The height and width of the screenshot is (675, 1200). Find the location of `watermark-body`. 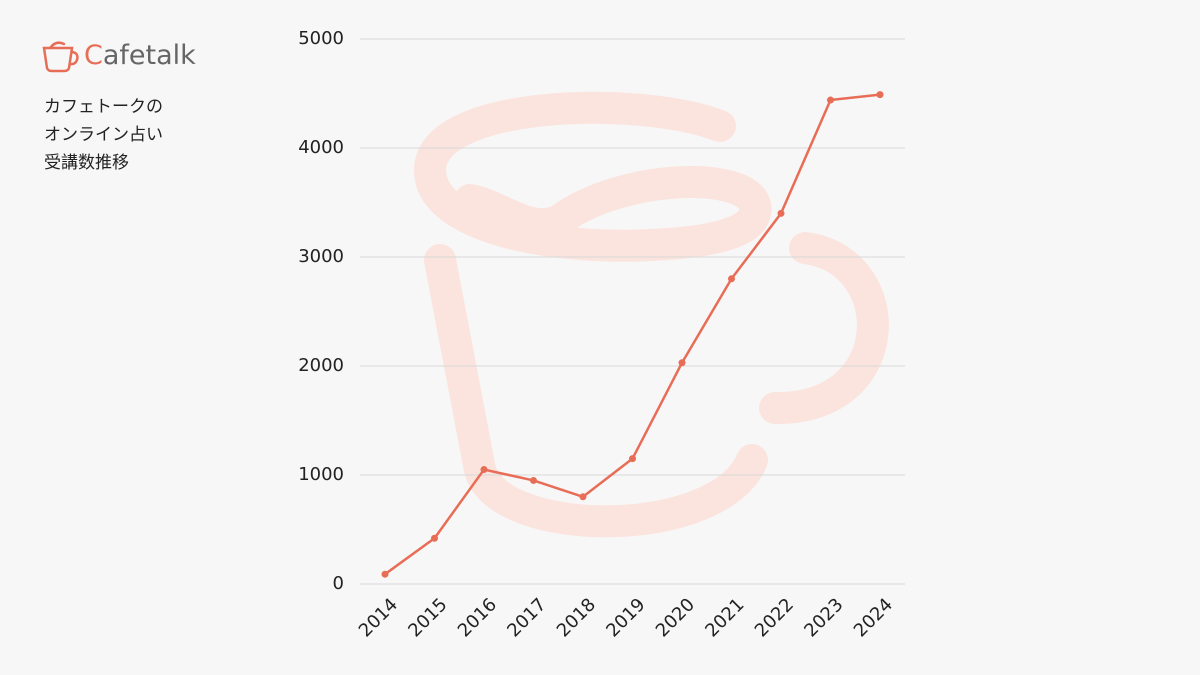

watermark-body is located at coordinates (596, 391).